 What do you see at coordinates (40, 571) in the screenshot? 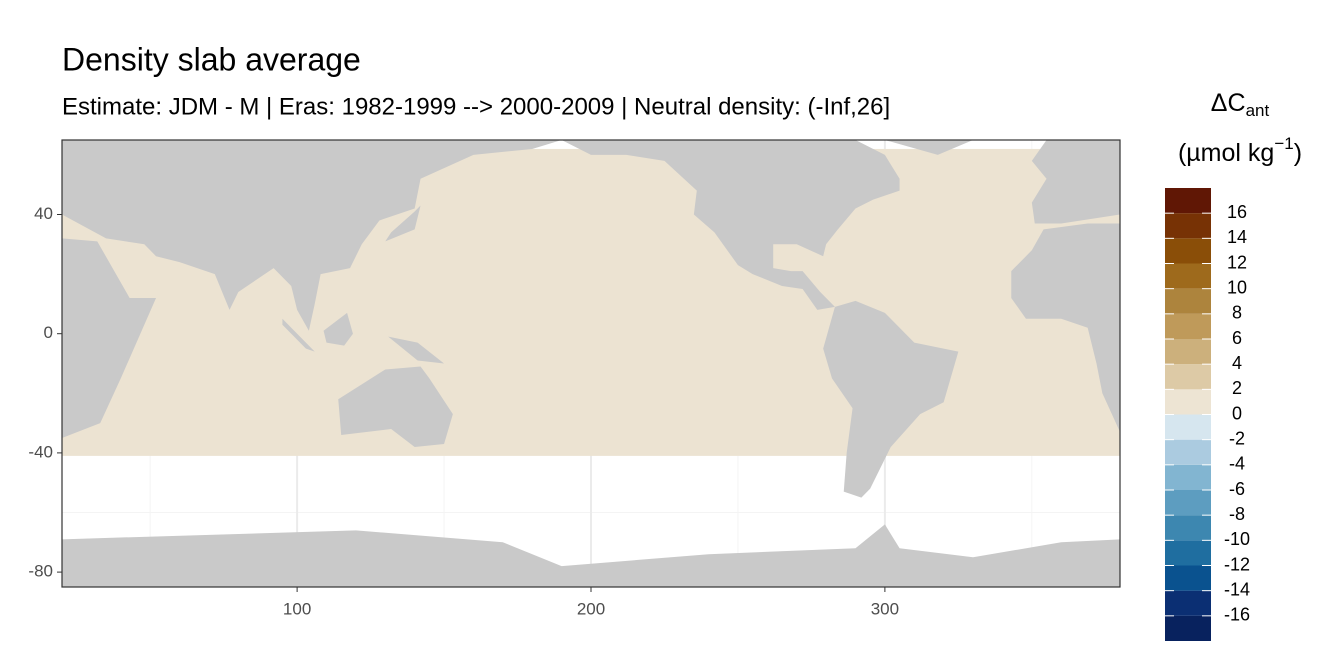
I see `y-tick-label: -80` at bounding box center [40, 571].